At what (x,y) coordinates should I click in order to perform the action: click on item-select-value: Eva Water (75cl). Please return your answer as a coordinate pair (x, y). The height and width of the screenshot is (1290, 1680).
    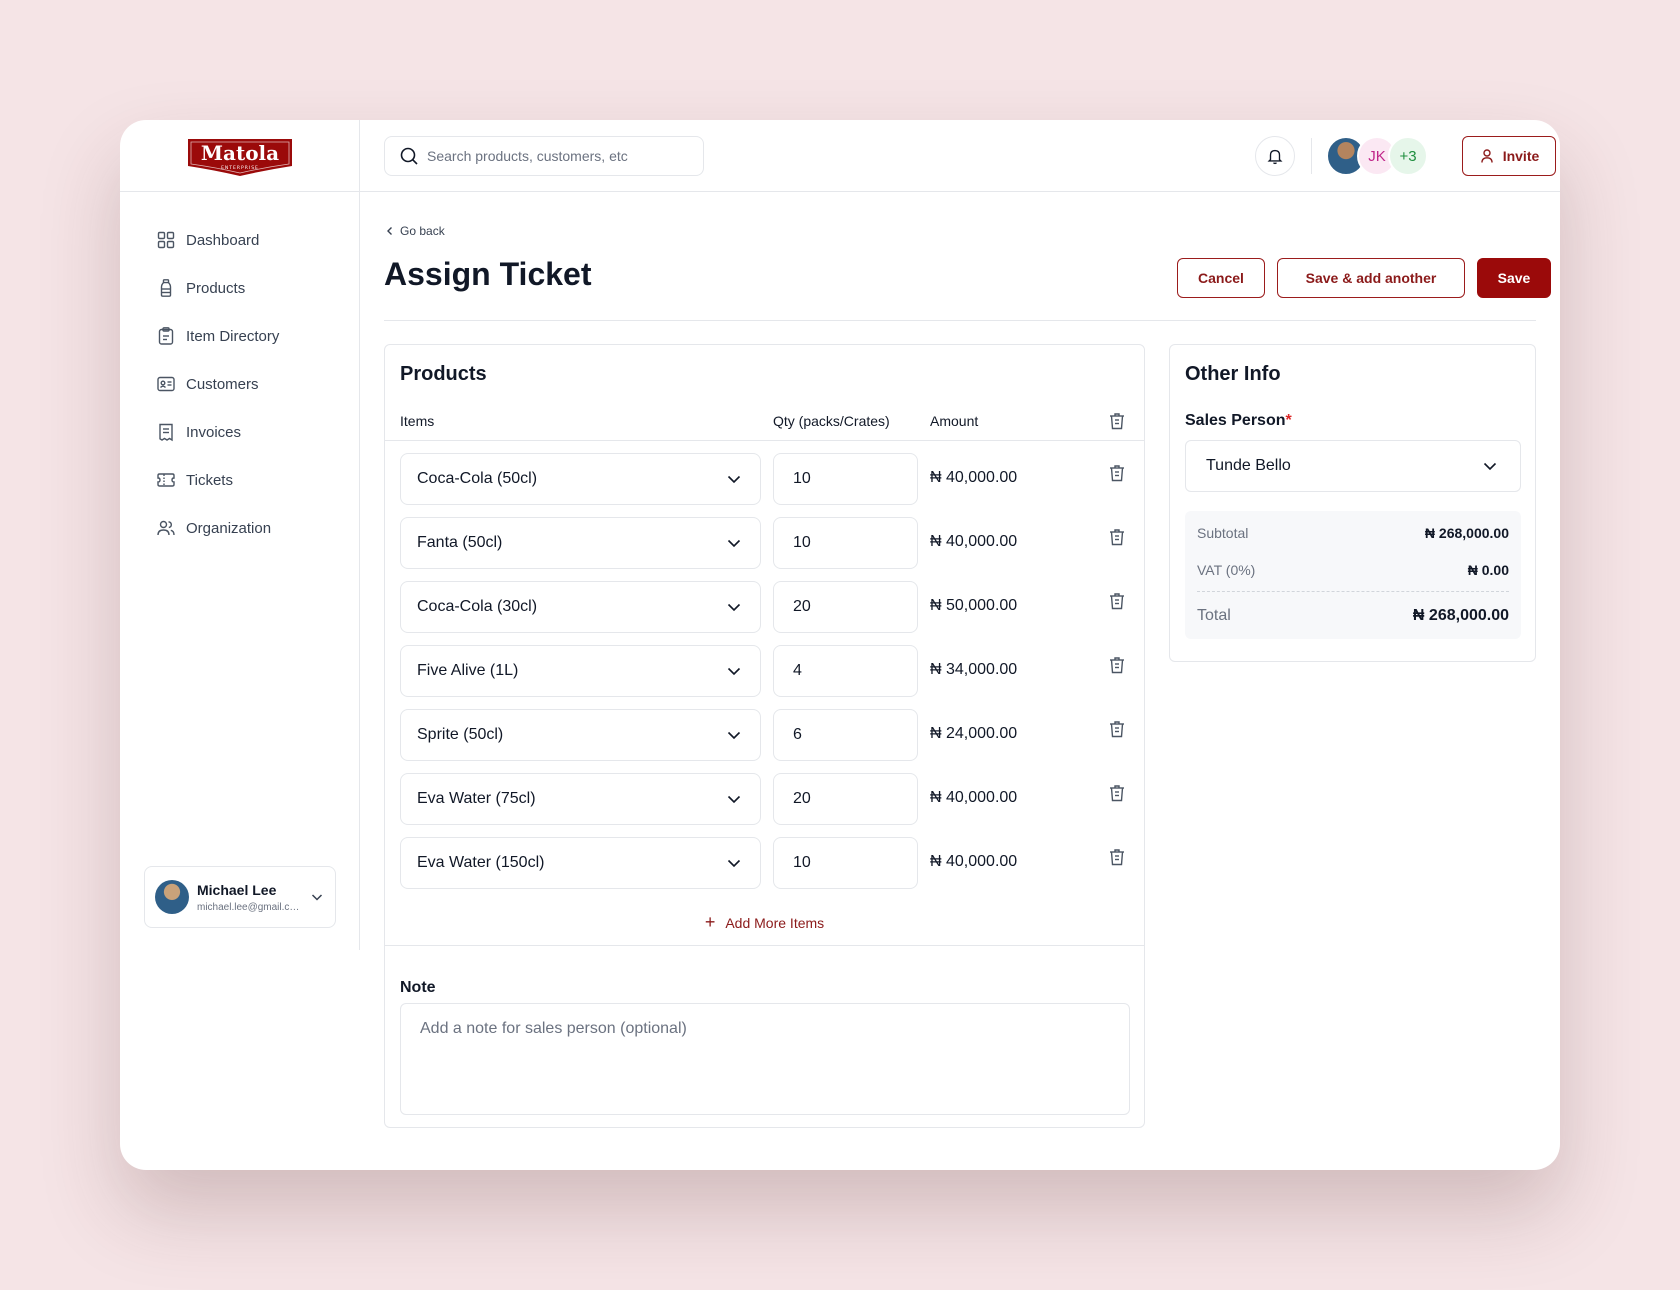
    Looking at the image, I should click on (476, 798).